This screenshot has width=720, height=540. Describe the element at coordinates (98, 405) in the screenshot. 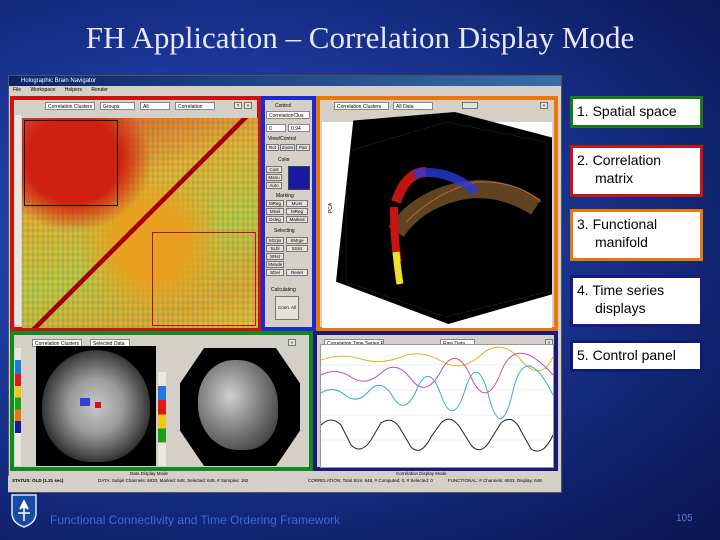

I see `mri-activation-red` at that location.